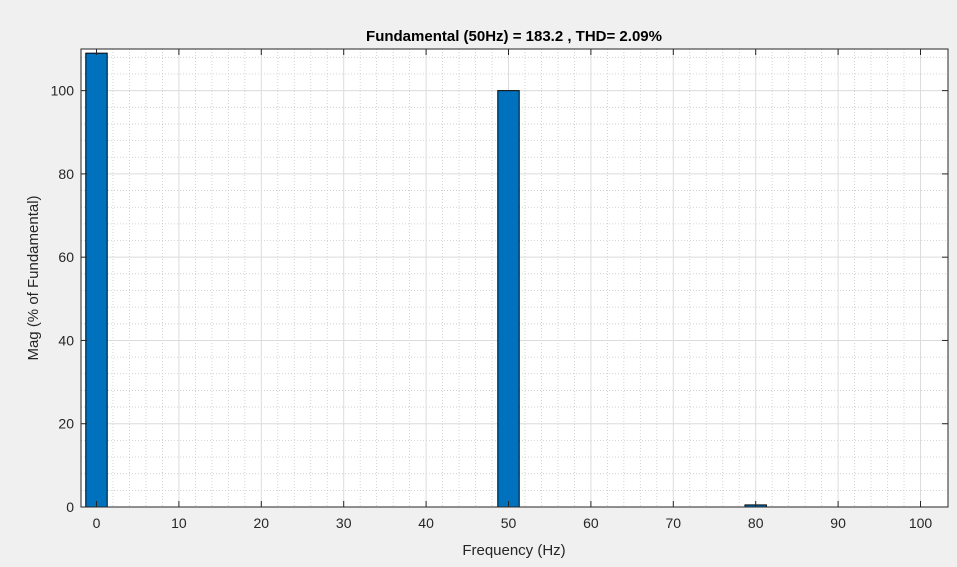  I want to click on y-tick-label: 40, so click(66, 340).